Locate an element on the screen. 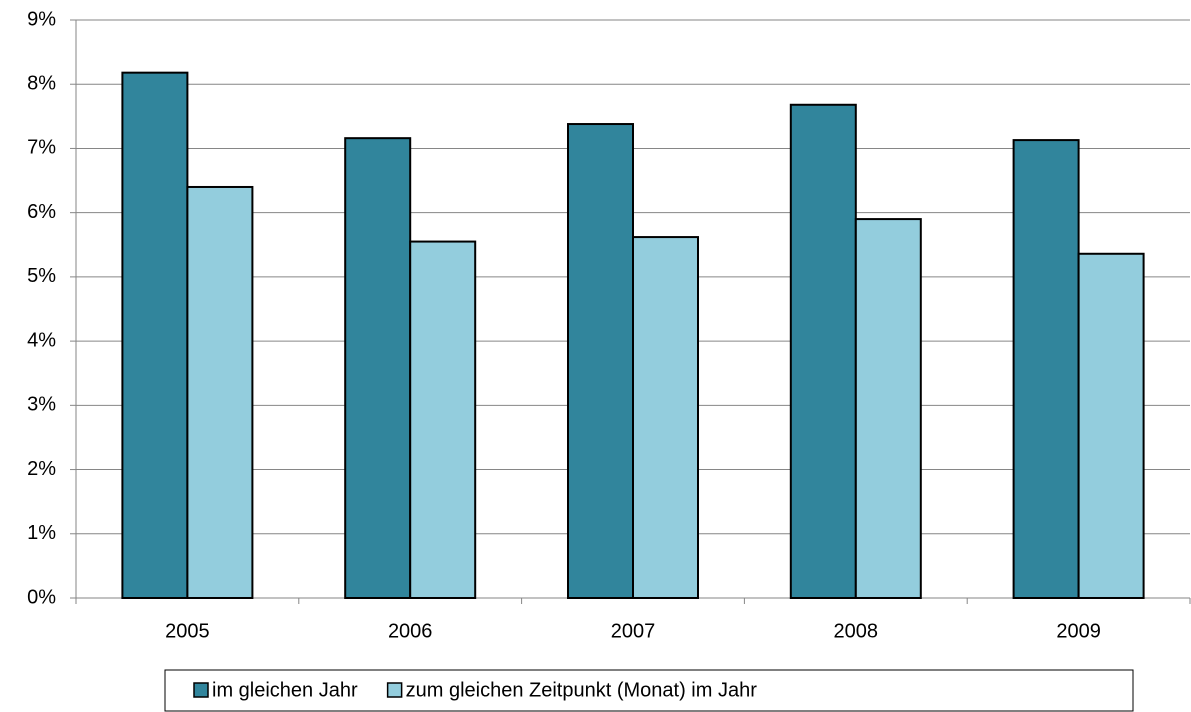 Image resolution: width=1191 pixels, height=712 pixels. y-tick-label: 8% is located at coordinates (41, 84).